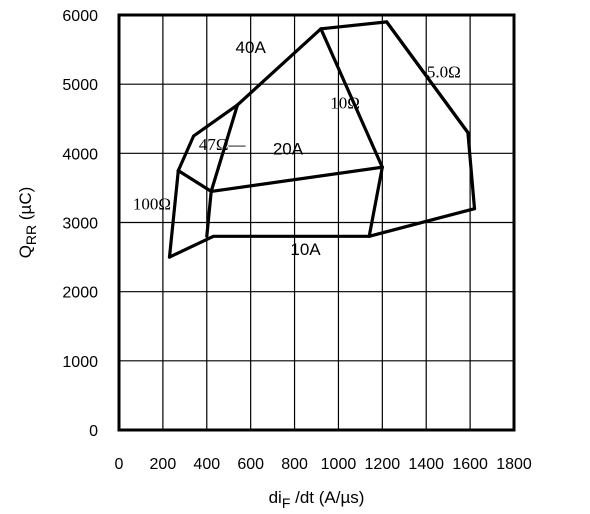  What do you see at coordinates (280, 179) in the screenshot?
I see `series-line-20a` at bounding box center [280, 179].